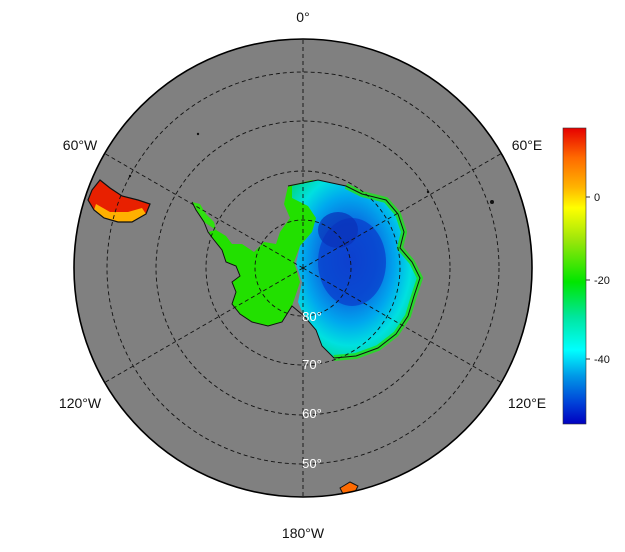 The image size is (625, 552). I want to click on lat-label-70: 70°, so click(312, 364).